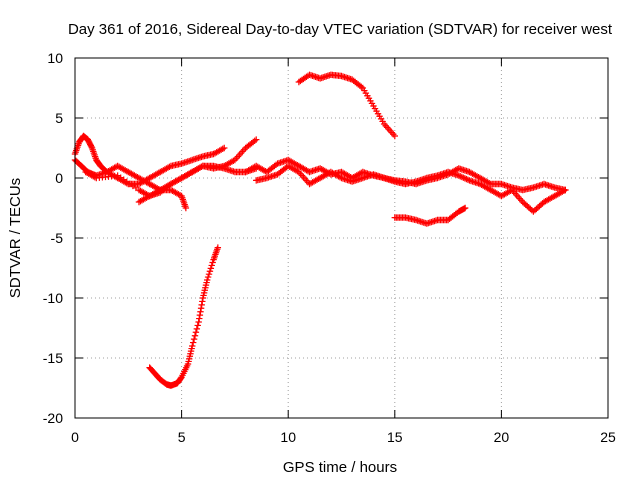 The height and width of the screenshot is (480, 640). What do you see at coordinates (59, 118) in the screenshot?
I see `y-tick-label: 5` at bounding box center [59, 118].